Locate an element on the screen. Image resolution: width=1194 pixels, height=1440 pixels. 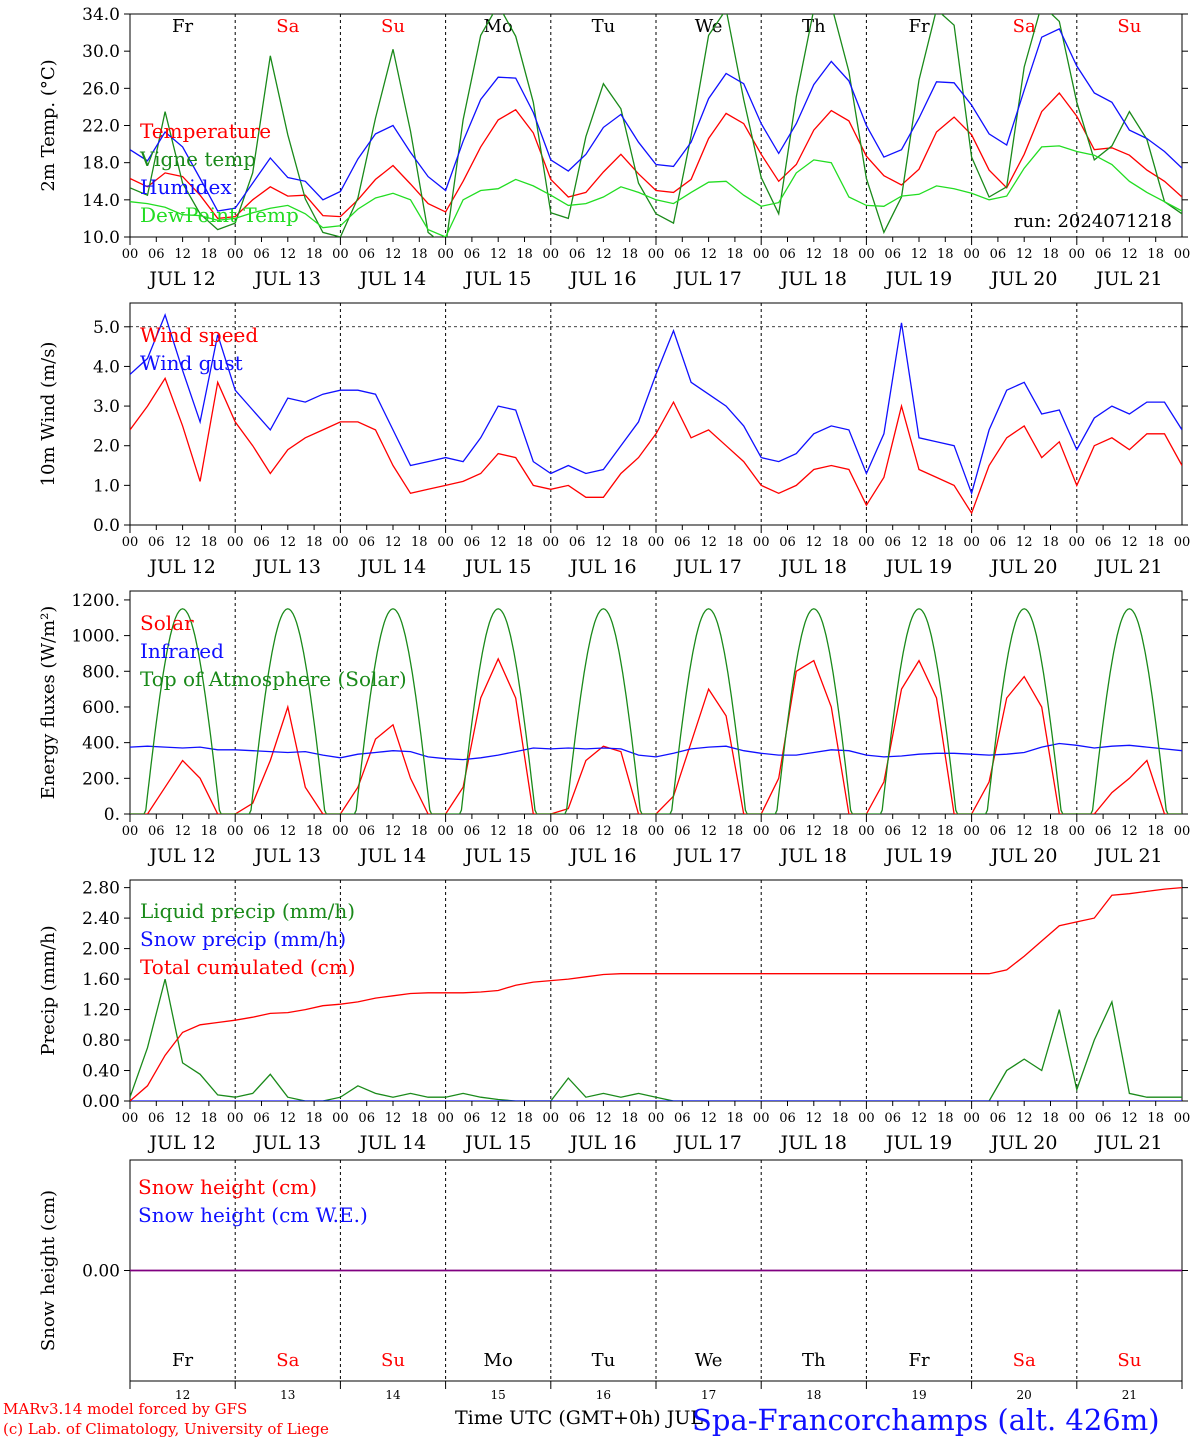
day-name: Th is located at coordinates (814, 1360).